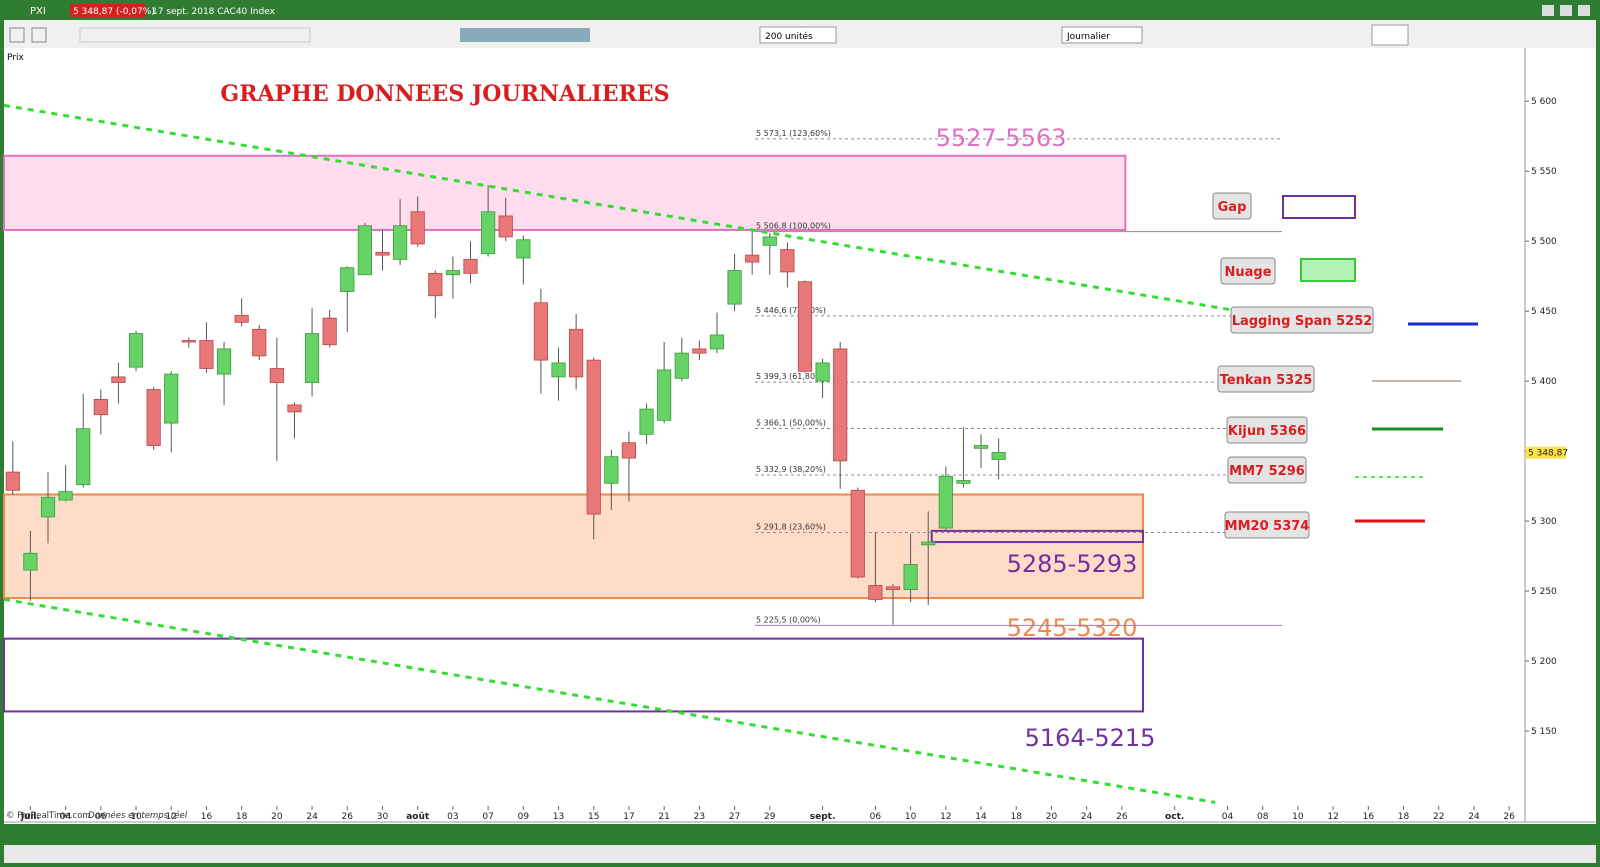 The width and height of the screenshot is (1600, 867). Describe the element at coordinates (791, 423) in the screenshot. I see `fib-label: 5 366,1 (50,00%)` at that location.